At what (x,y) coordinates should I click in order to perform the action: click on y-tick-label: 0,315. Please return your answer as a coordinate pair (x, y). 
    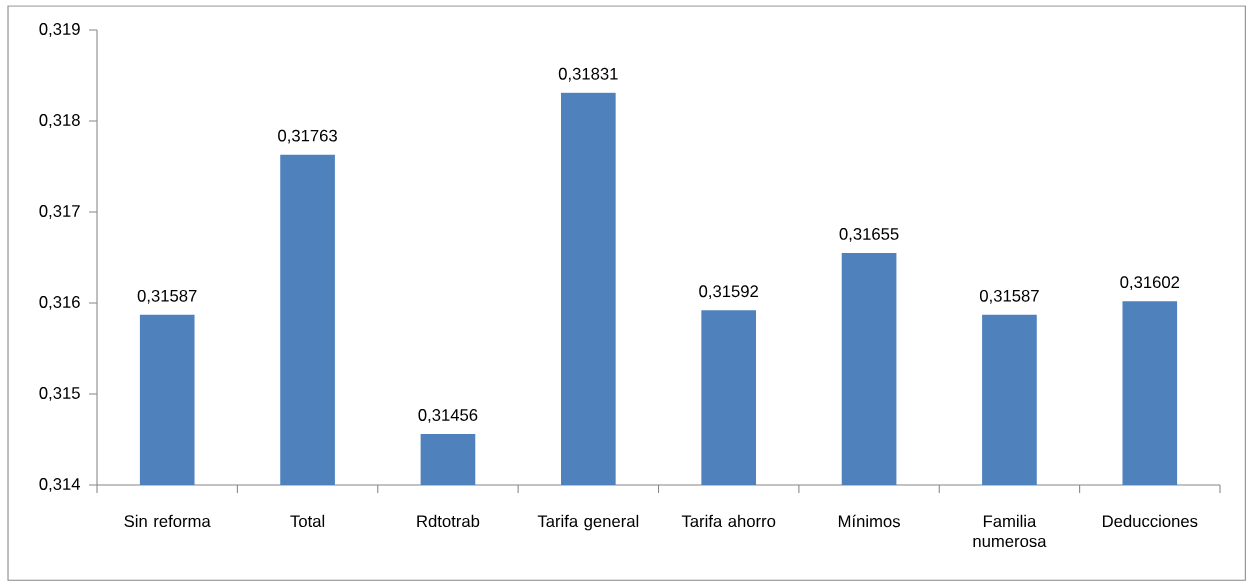
    Looking at the image, I should click on (59, 394).